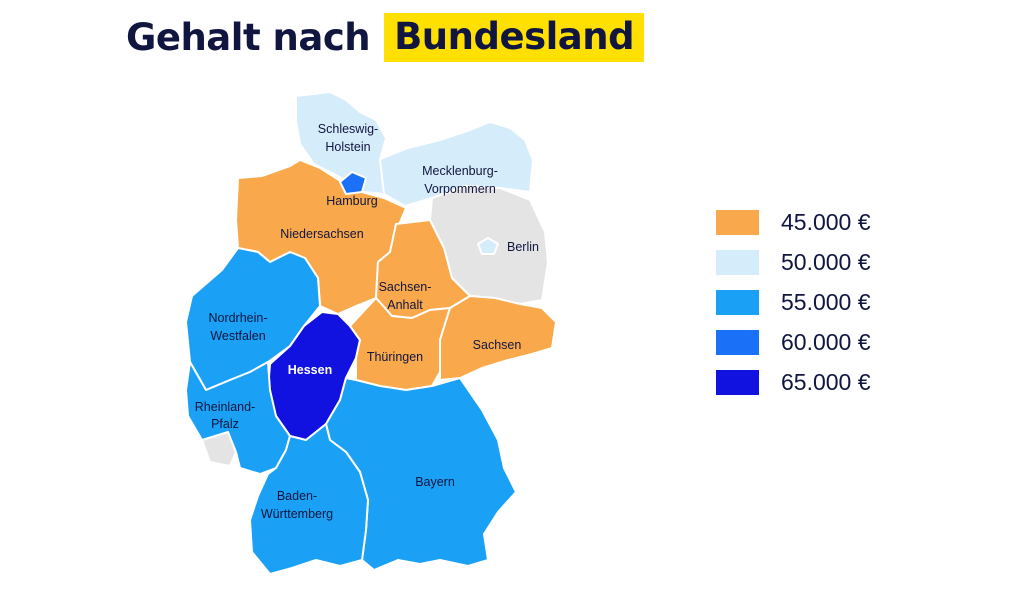 The width and height of the screenshot is (1024, 597). I want to click on title-prefix: Gehalt nach, so click(248, 37).